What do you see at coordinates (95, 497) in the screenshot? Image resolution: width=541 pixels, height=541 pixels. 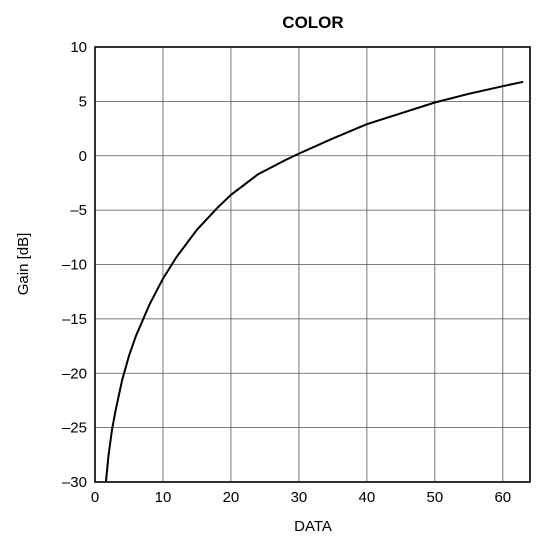 I see `x-tick-label: 0` at bounding box center [95, 497].